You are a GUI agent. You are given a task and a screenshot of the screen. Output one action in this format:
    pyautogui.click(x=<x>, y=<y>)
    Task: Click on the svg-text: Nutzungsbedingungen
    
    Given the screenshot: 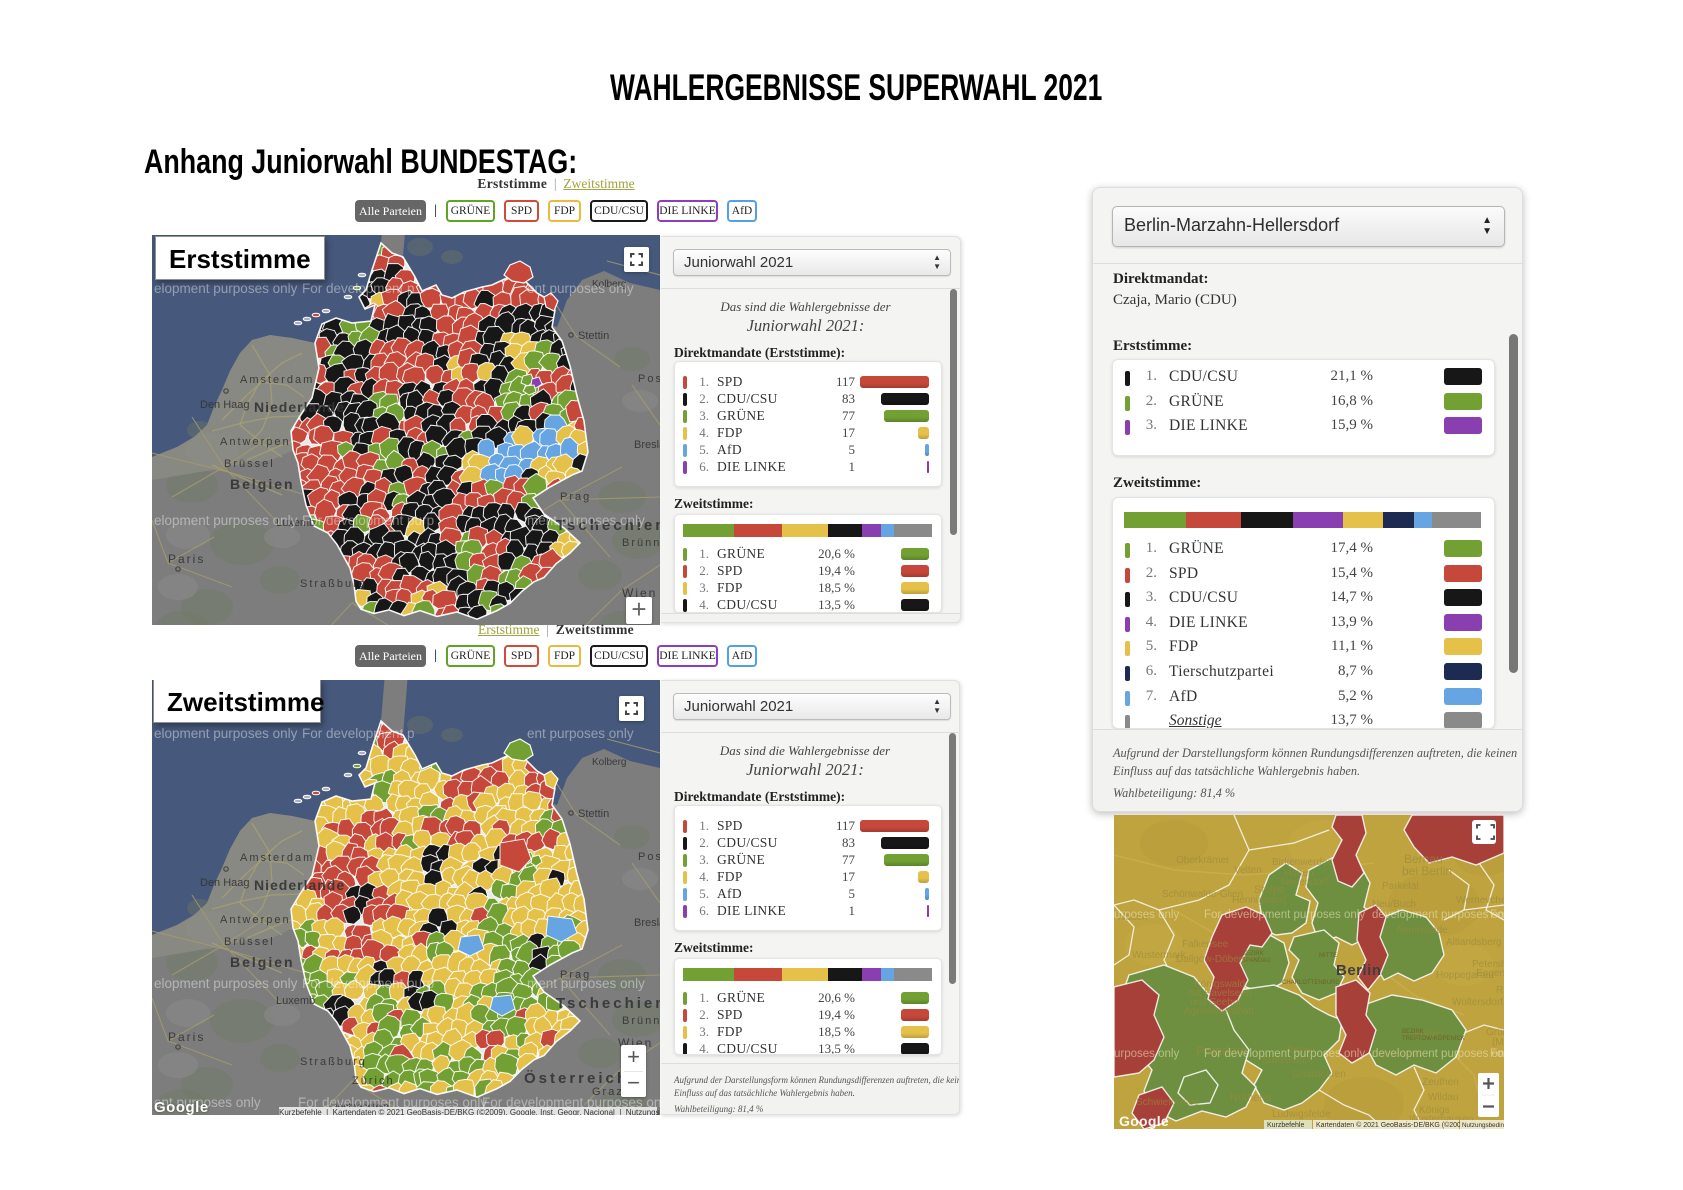 What is the action you would take?
    pyautogui.click(x=1483, y=1125)
    